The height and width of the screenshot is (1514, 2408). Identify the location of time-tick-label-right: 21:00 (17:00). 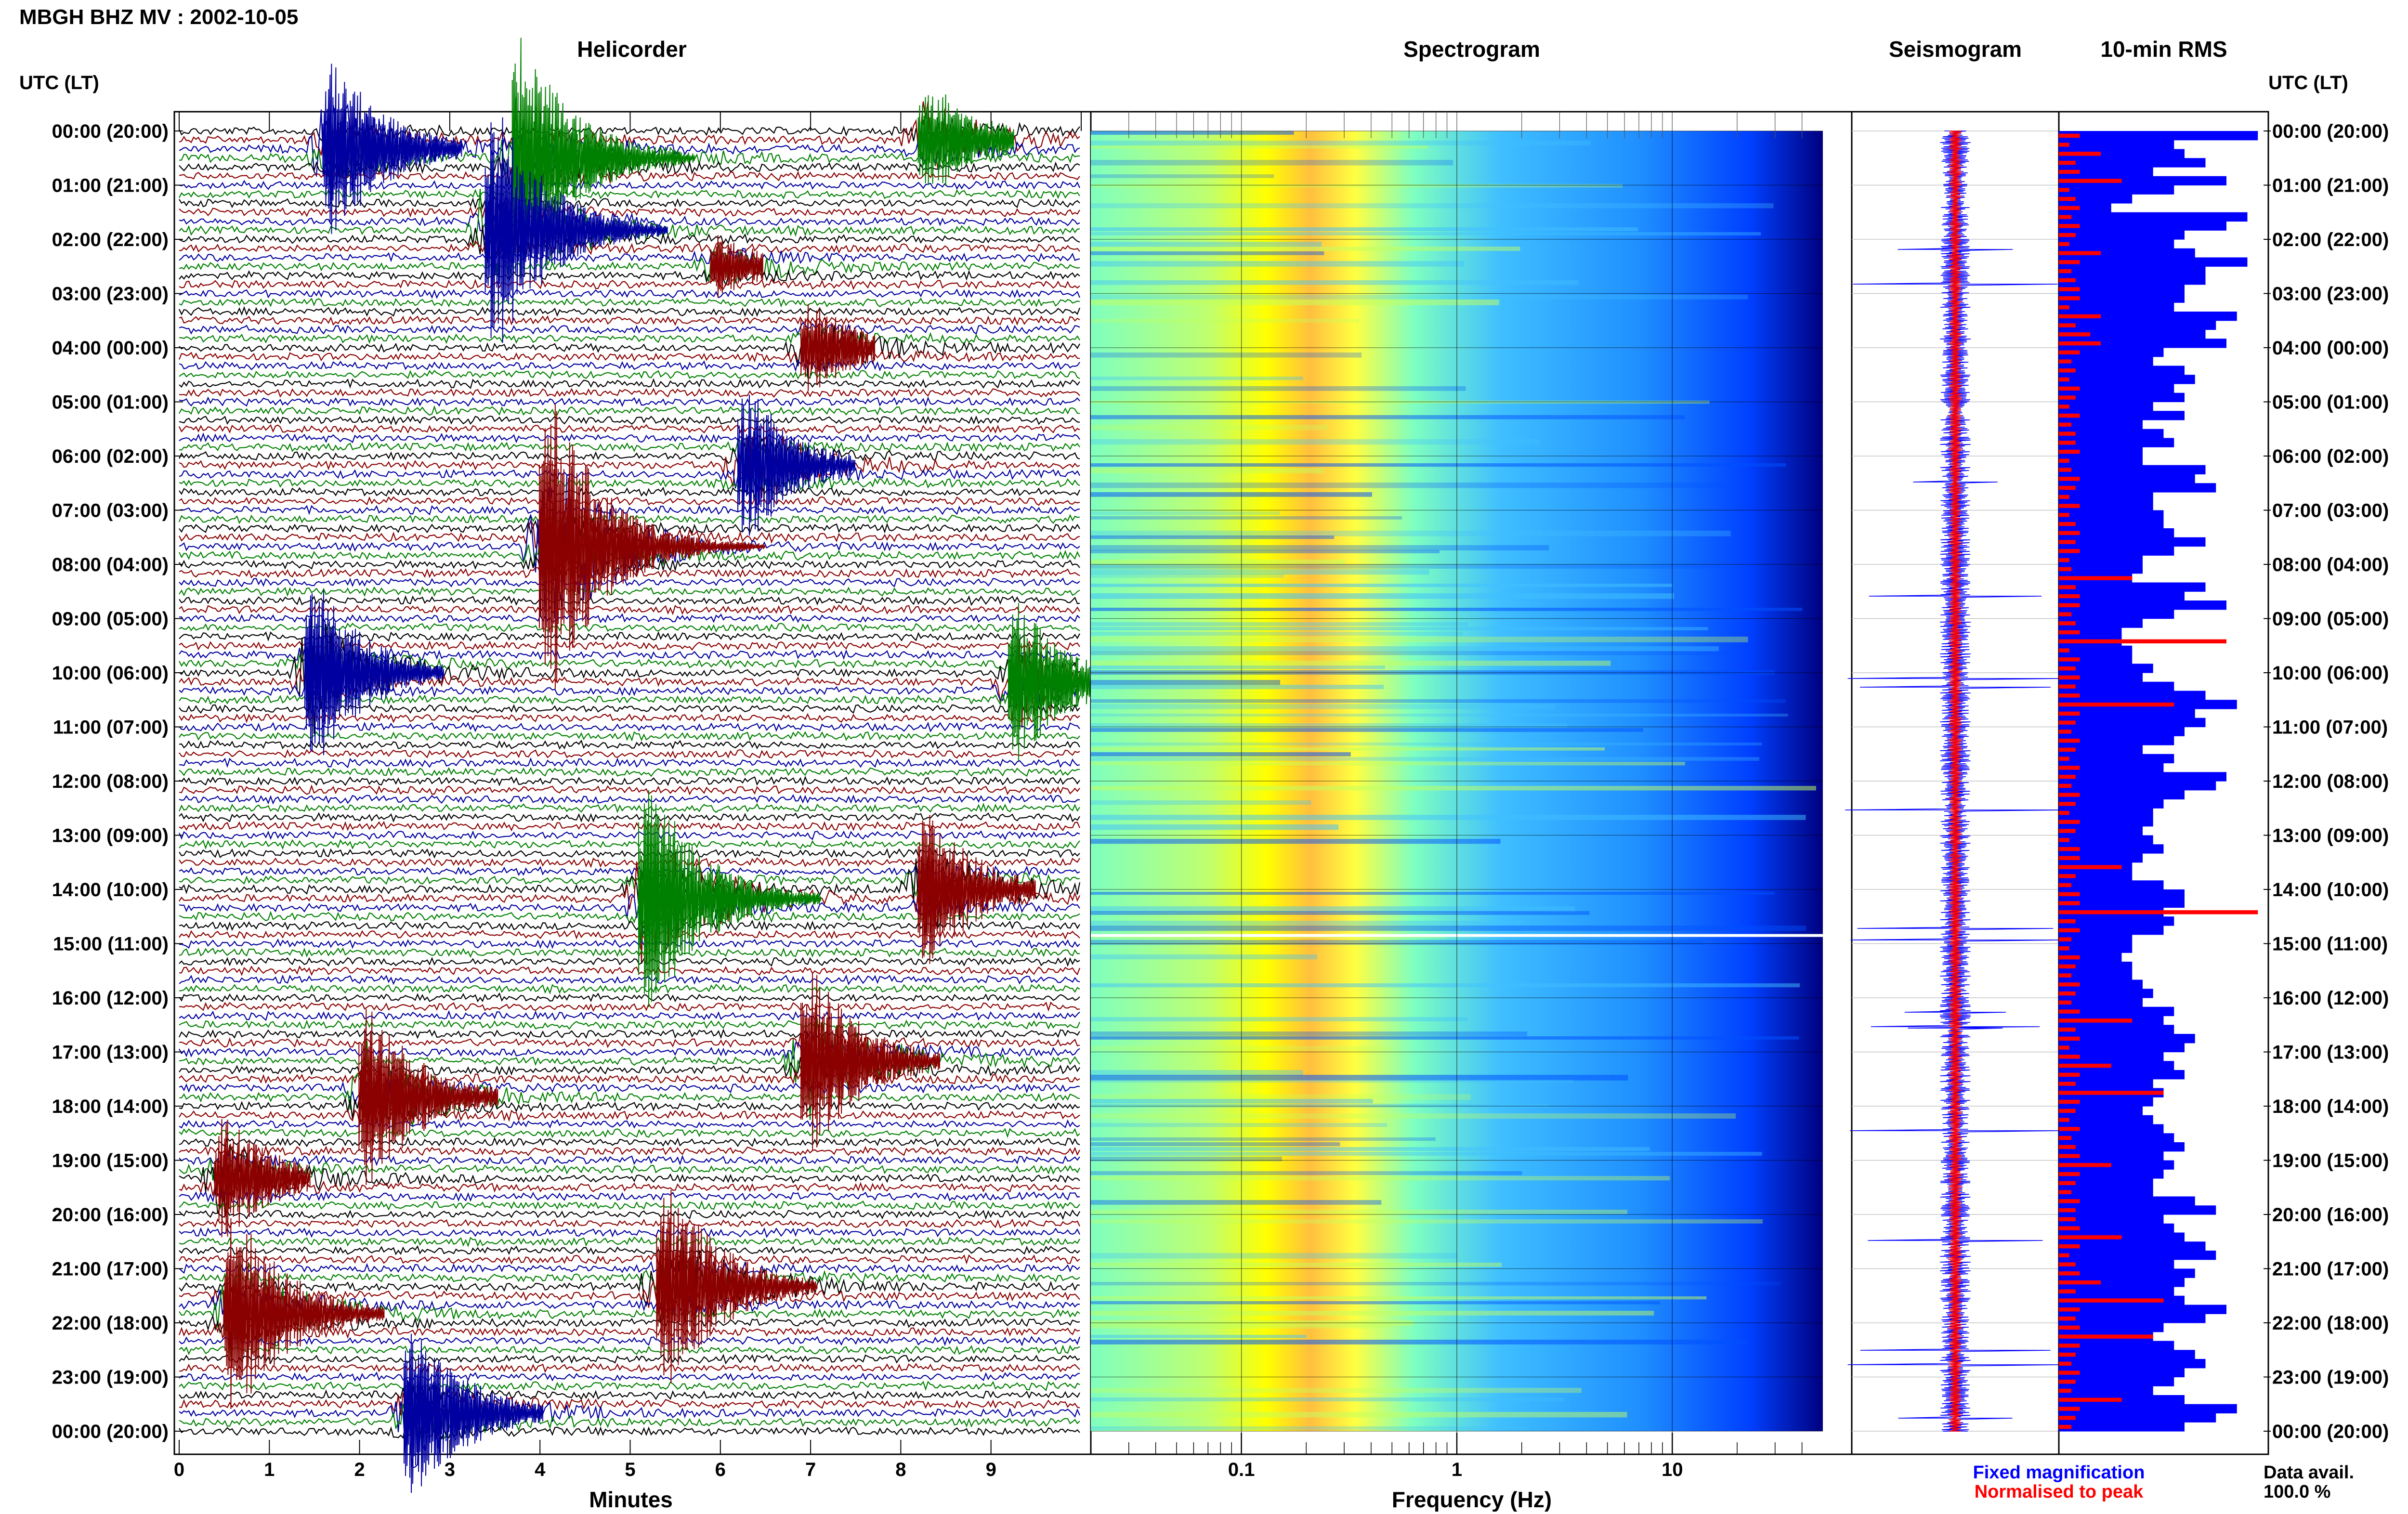
(2330, 1269).